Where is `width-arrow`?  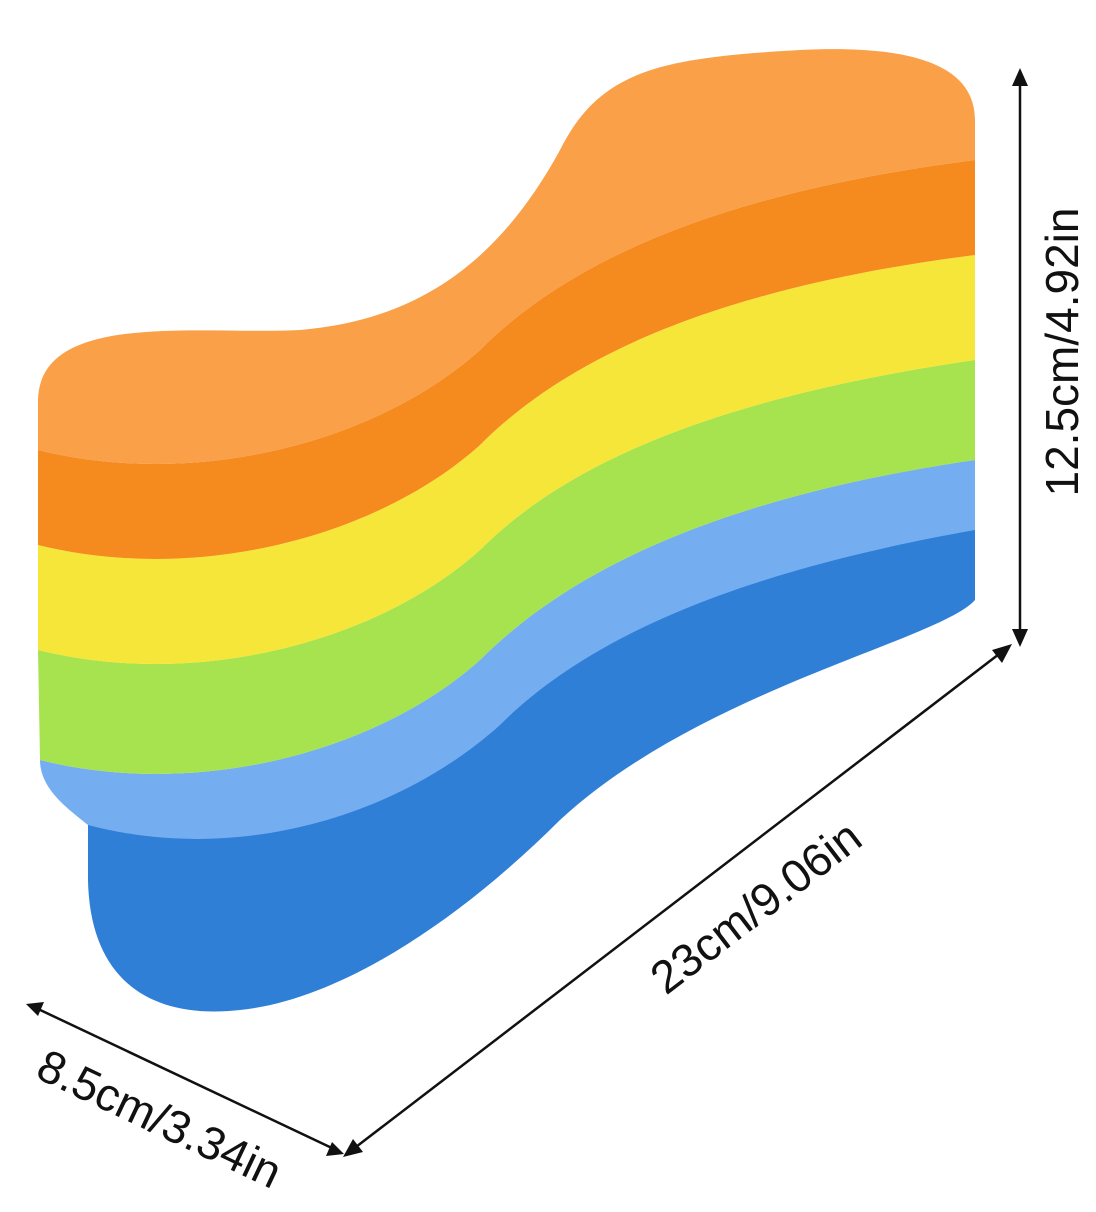 width-arrow is located at coordinates (185, 1078).